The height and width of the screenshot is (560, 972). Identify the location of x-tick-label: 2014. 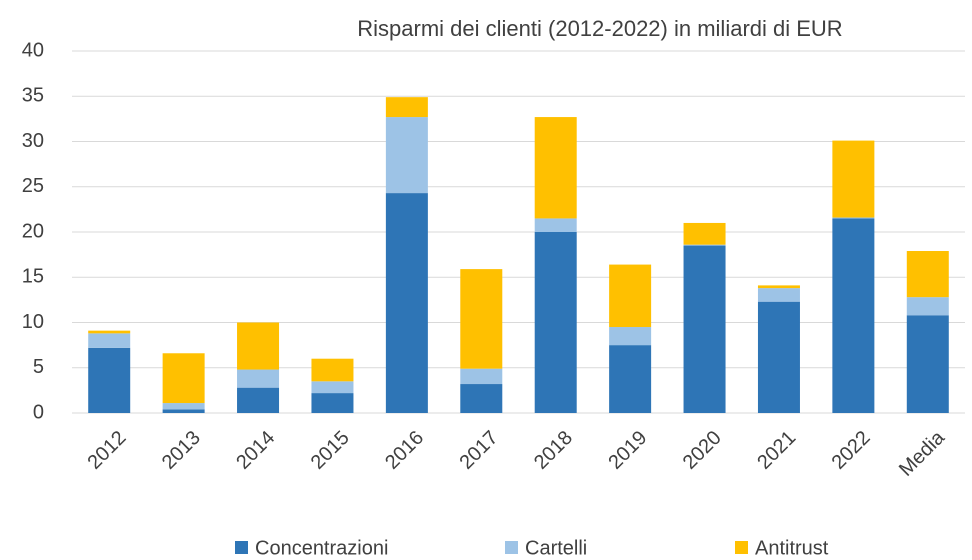
(255, 450).